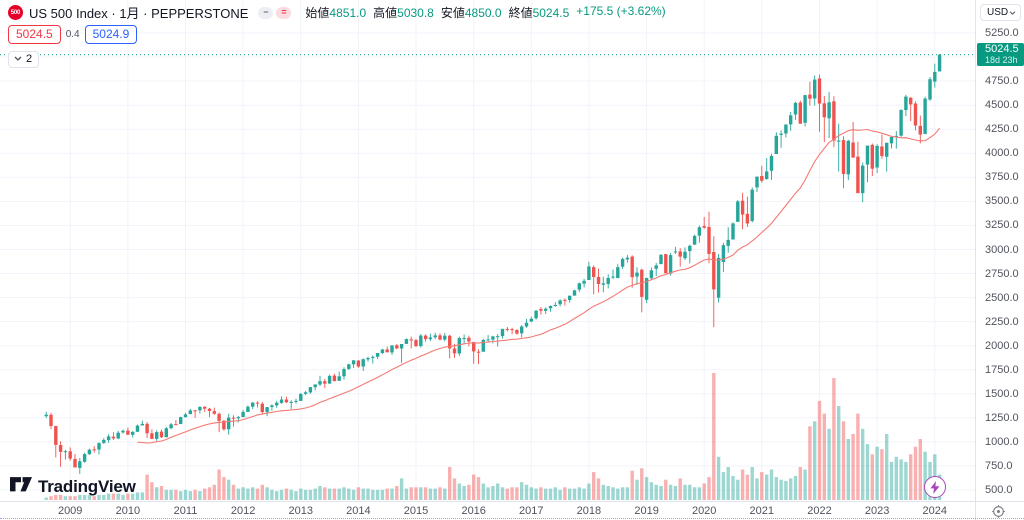  I want to click on close-value: 5024.5, so click(551, 13).